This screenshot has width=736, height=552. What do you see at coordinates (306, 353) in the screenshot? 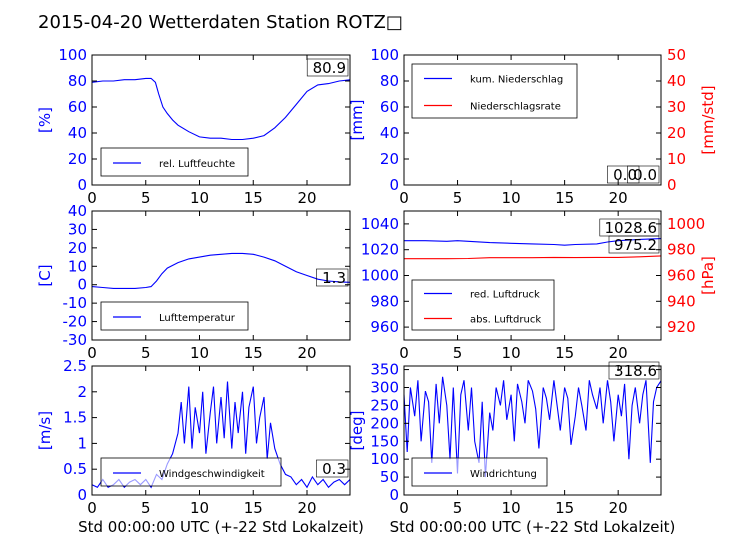
I see `x-tick-label-temperature: 20` at bounding box center [306, 353].